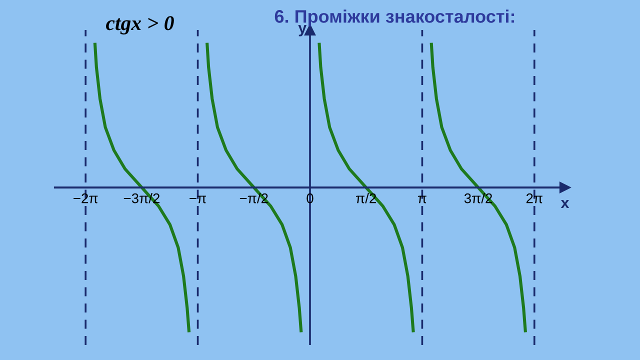 The width and height of the screenshot is (640, 360). Describe the element at coordinates (534, 198) in the screenshot. I see `x-tick-label: 2π` at that location.